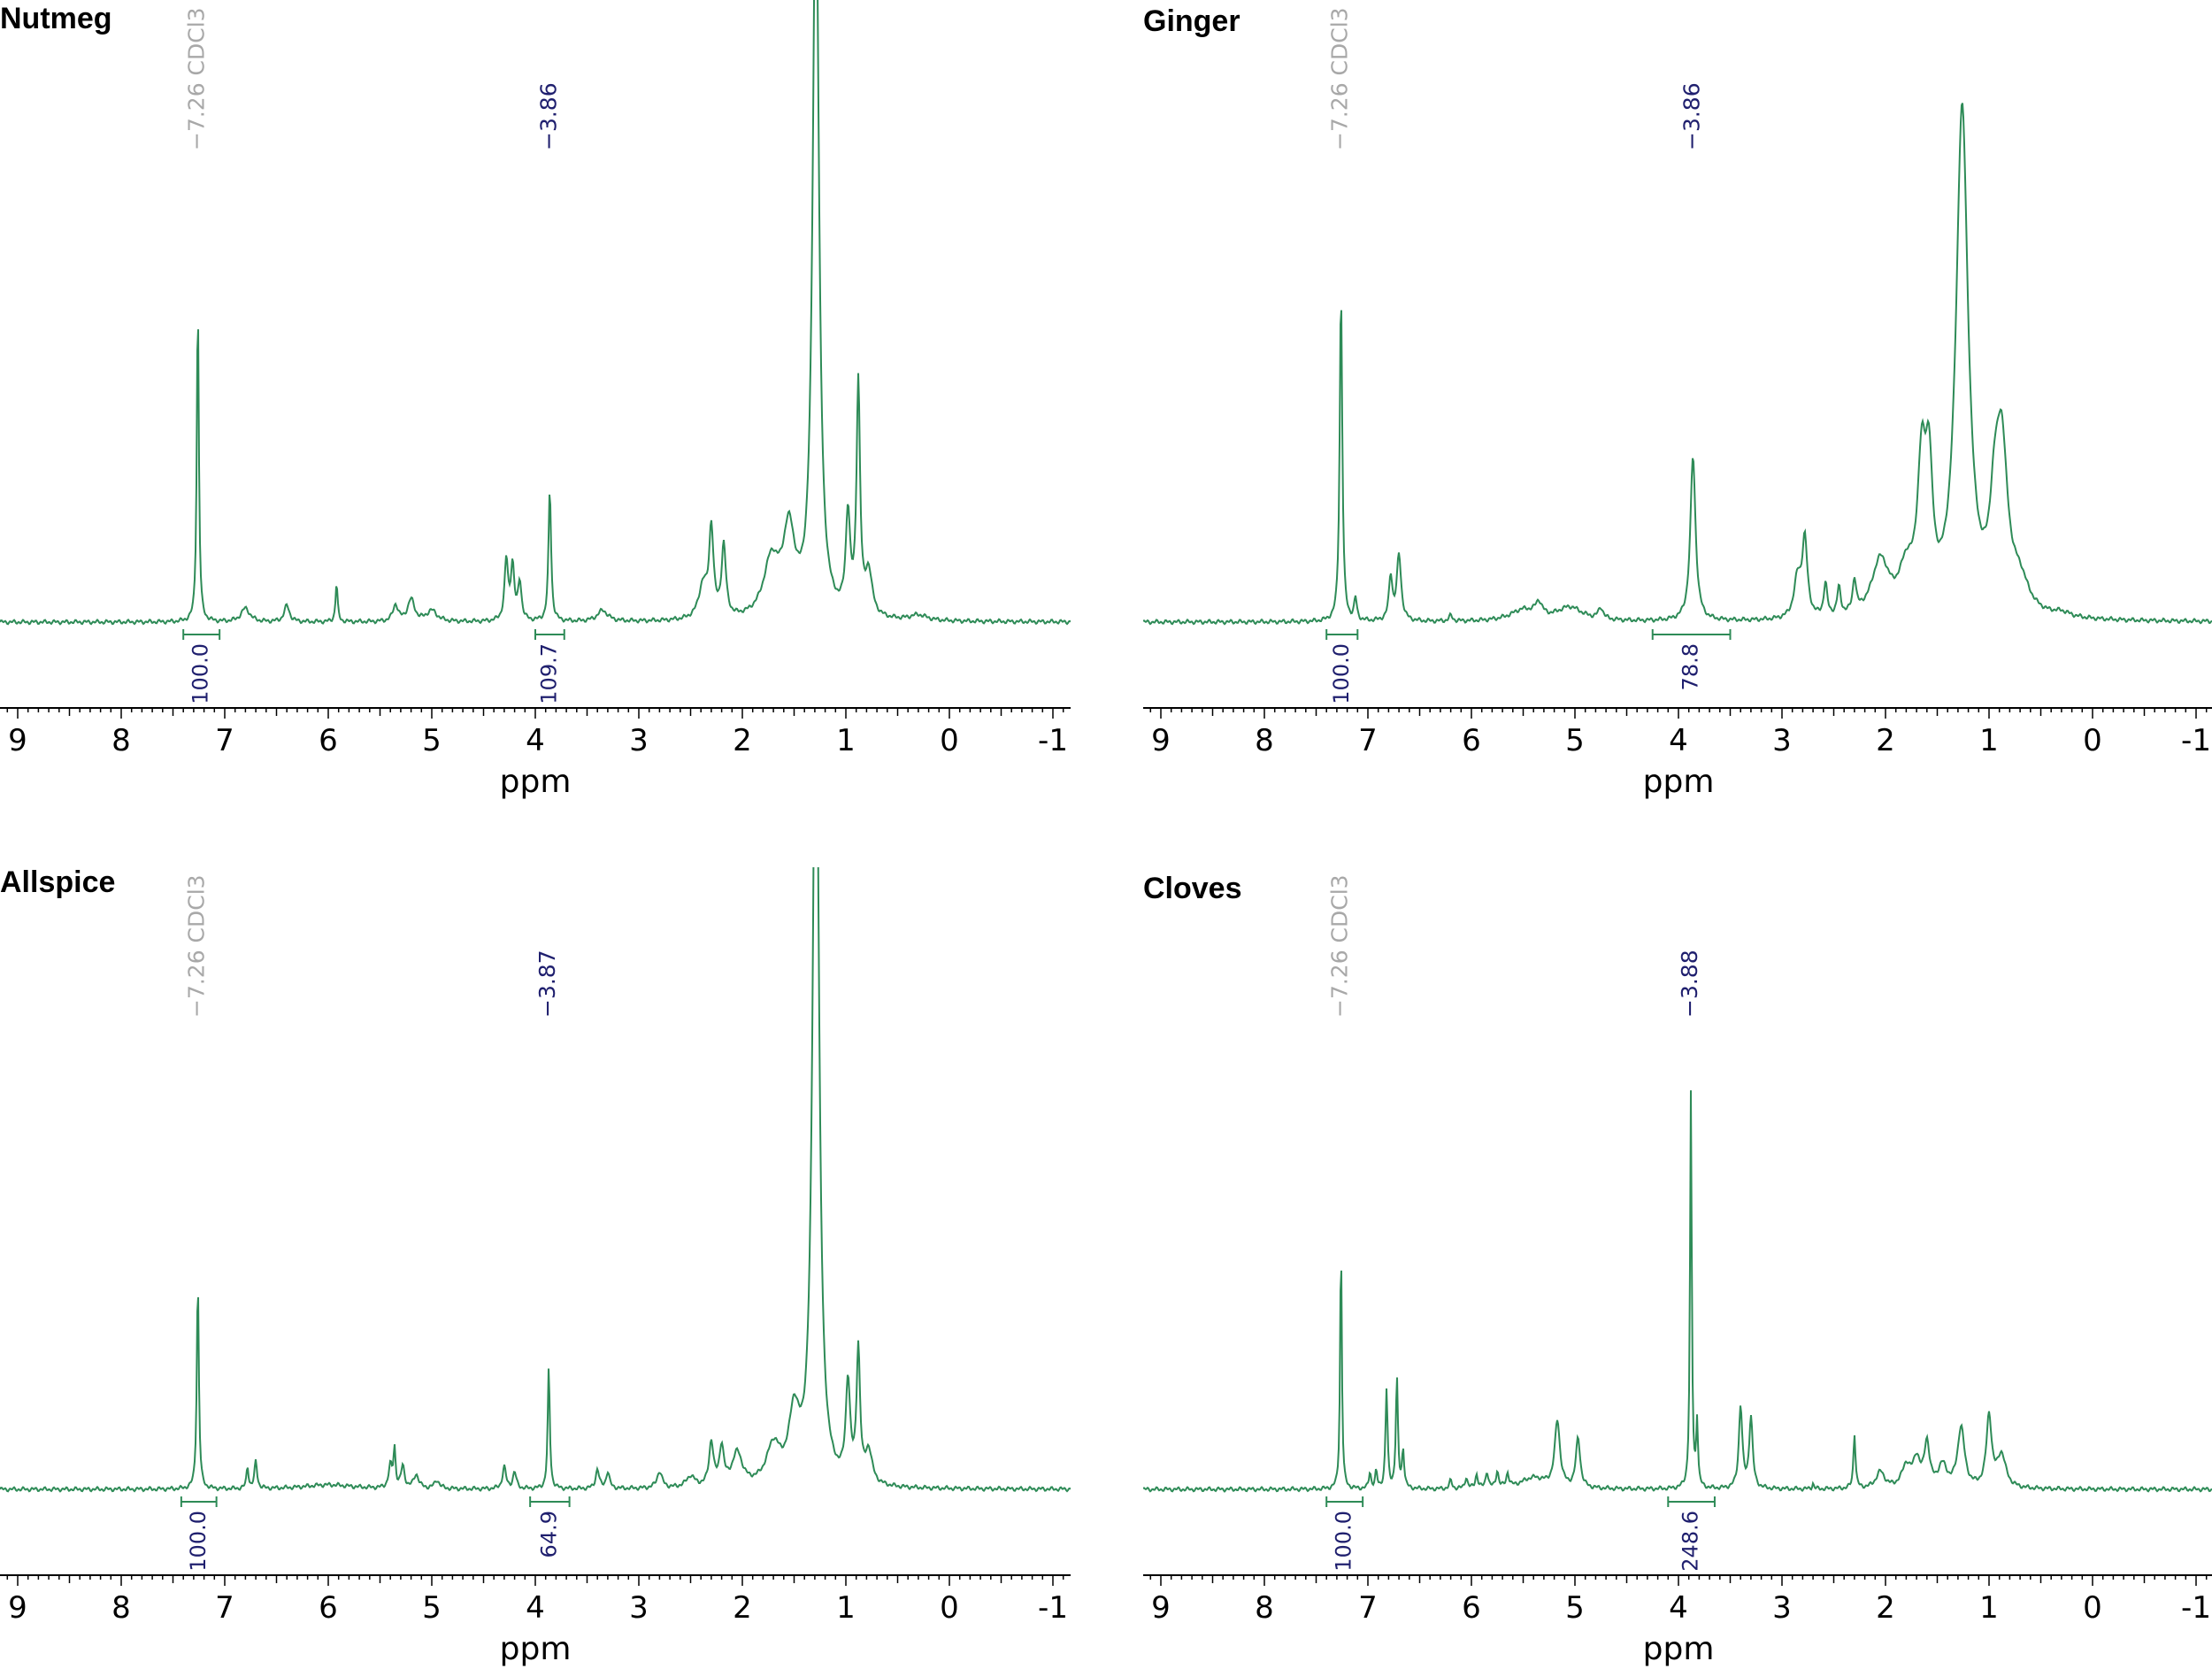  Describe the element at coordinates (58, 882) in the screenshot. I see `panel-title: Allspice` at that location.